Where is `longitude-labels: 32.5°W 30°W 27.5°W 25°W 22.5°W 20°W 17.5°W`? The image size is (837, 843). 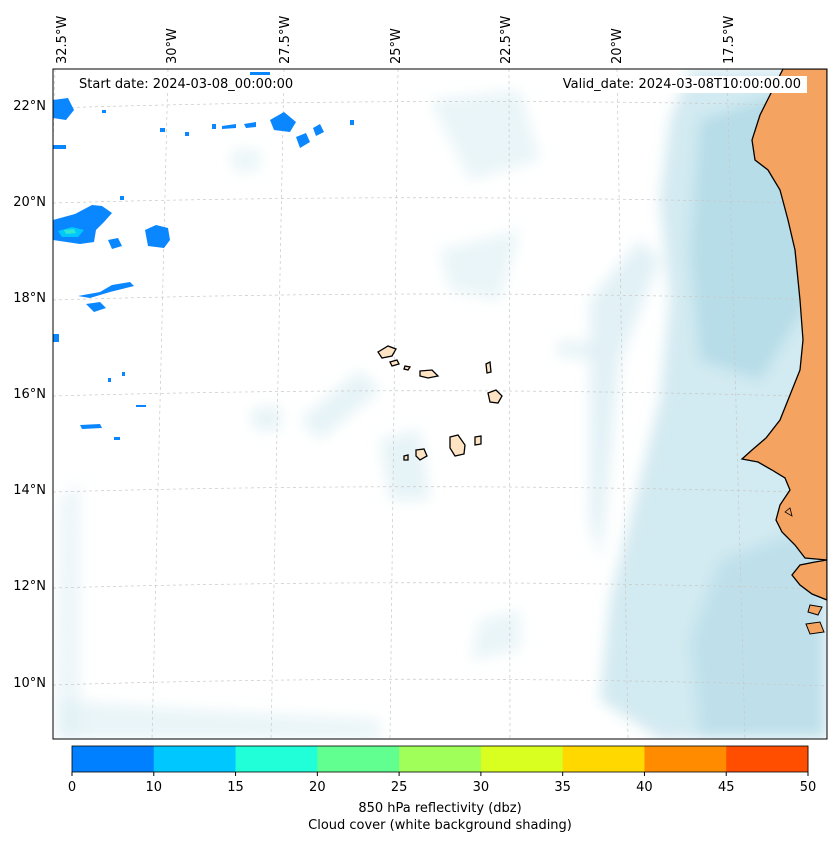
longitude-labels: 32.5°W 30°W 27.5°W 25°W 22.5°W 20°W 17.5°W is located at coordinates (396, 40).